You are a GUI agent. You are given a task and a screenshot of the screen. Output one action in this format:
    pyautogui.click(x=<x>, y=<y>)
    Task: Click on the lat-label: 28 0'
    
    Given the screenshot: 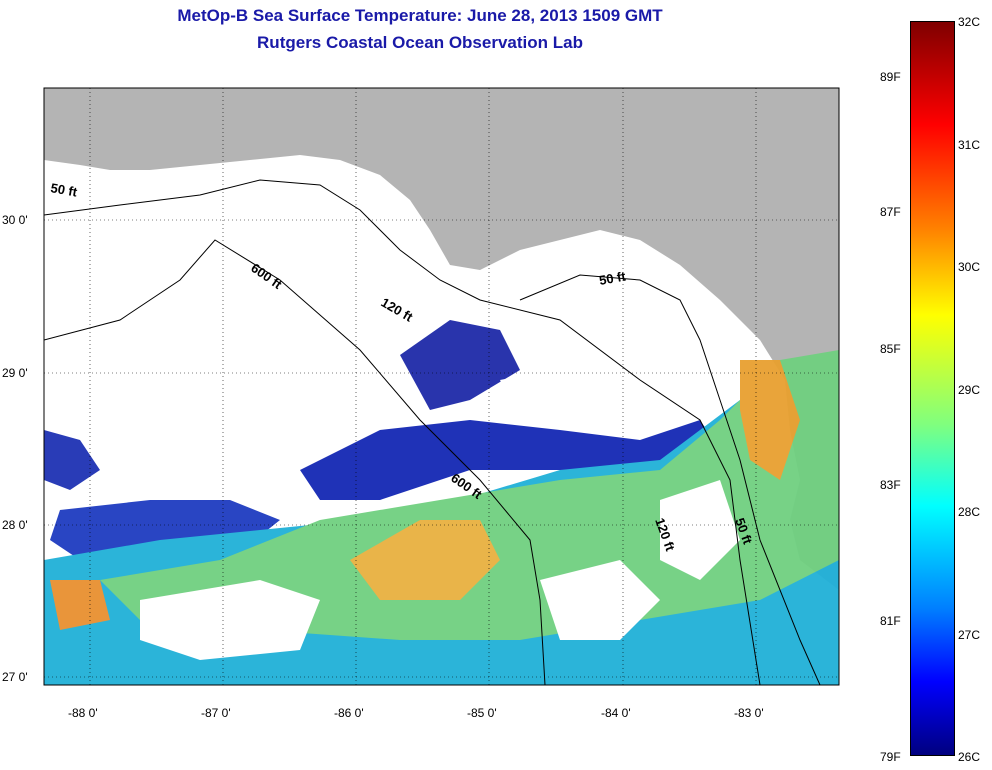 What is the action you would take?
    pyautogui.click(x=15, y=525)
    